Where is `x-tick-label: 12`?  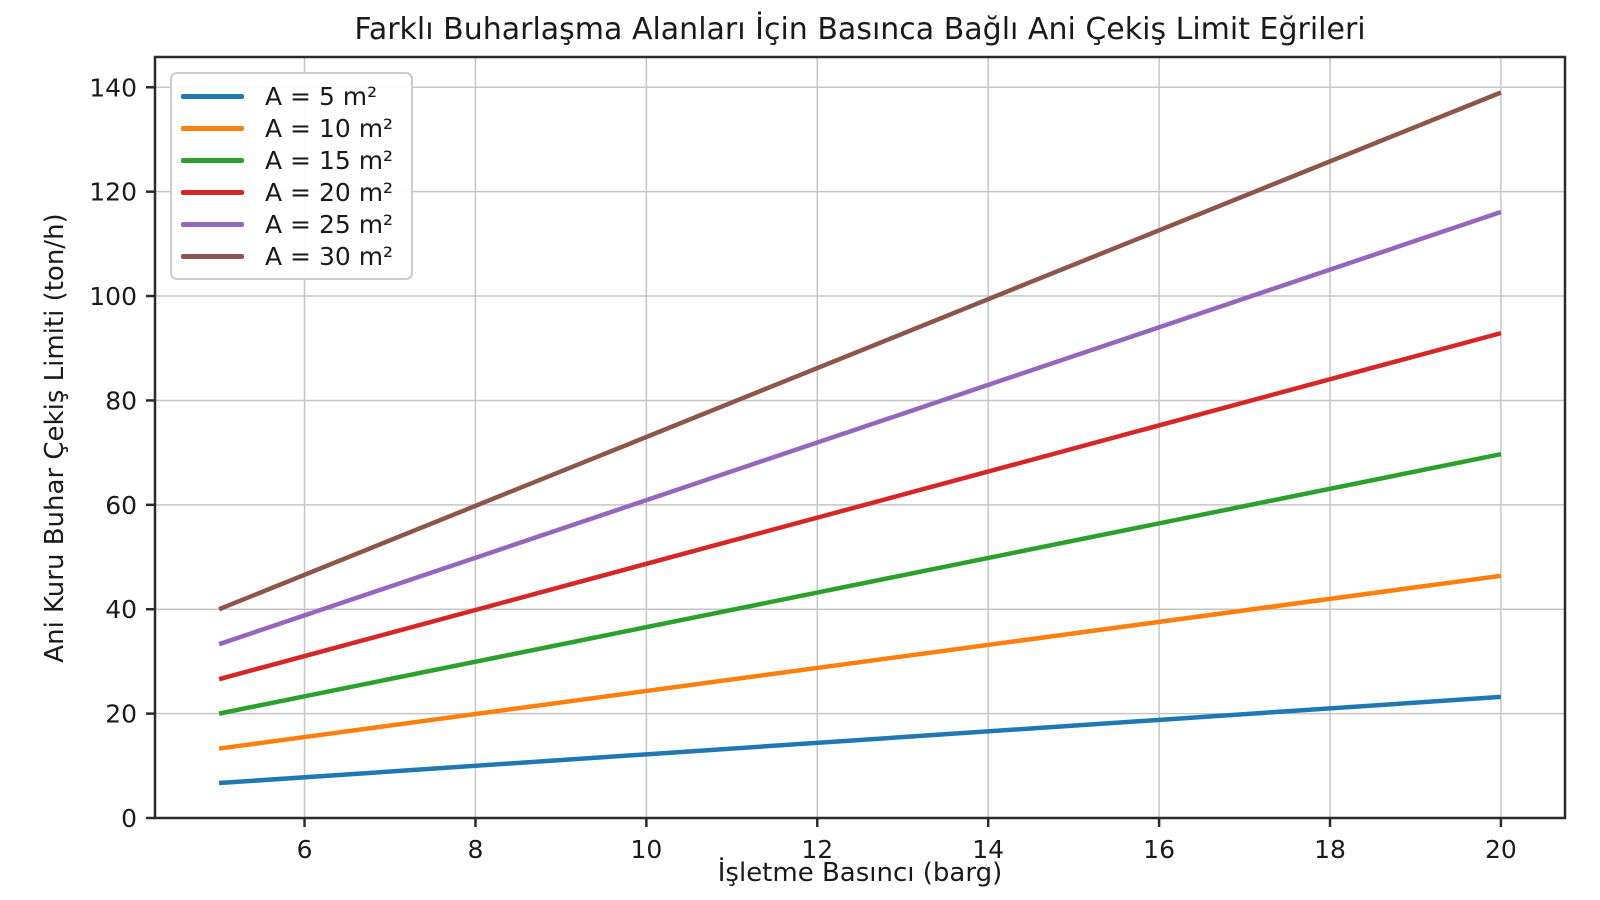
x-tick-label: 12 is located at coordinates (817, 849).